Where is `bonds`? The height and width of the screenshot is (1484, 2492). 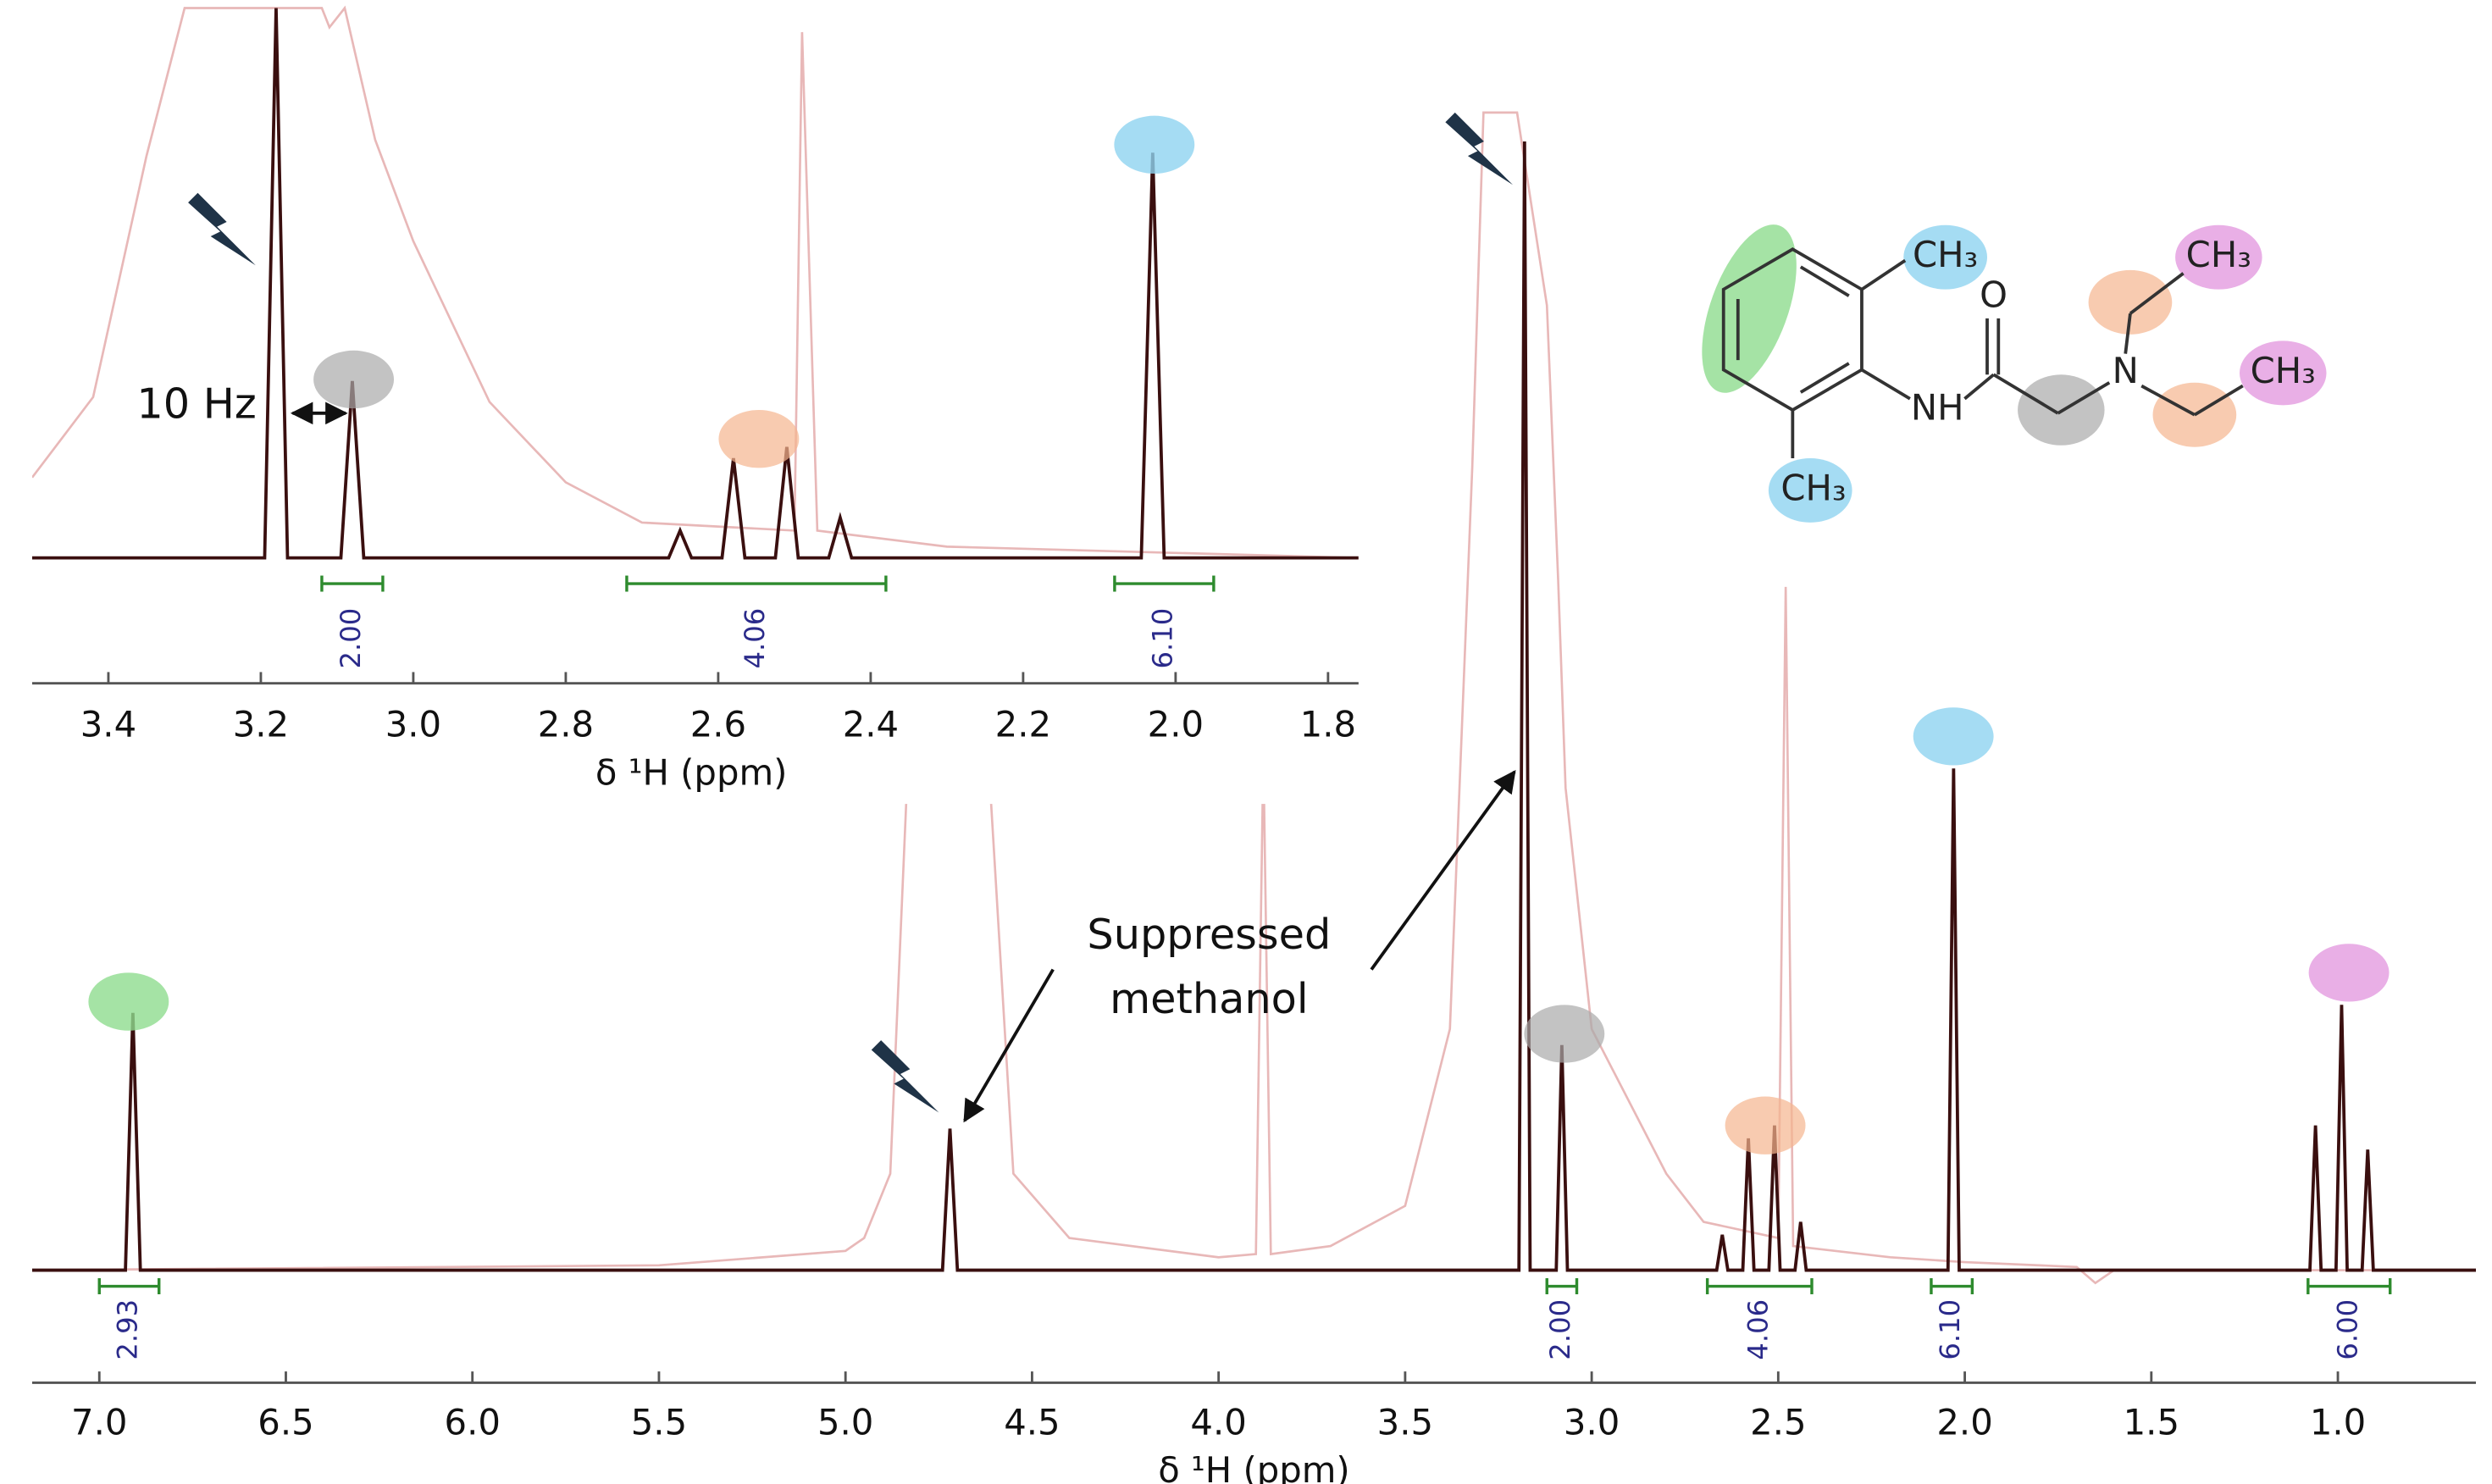
bonds is located at coordinates (1982, 352).